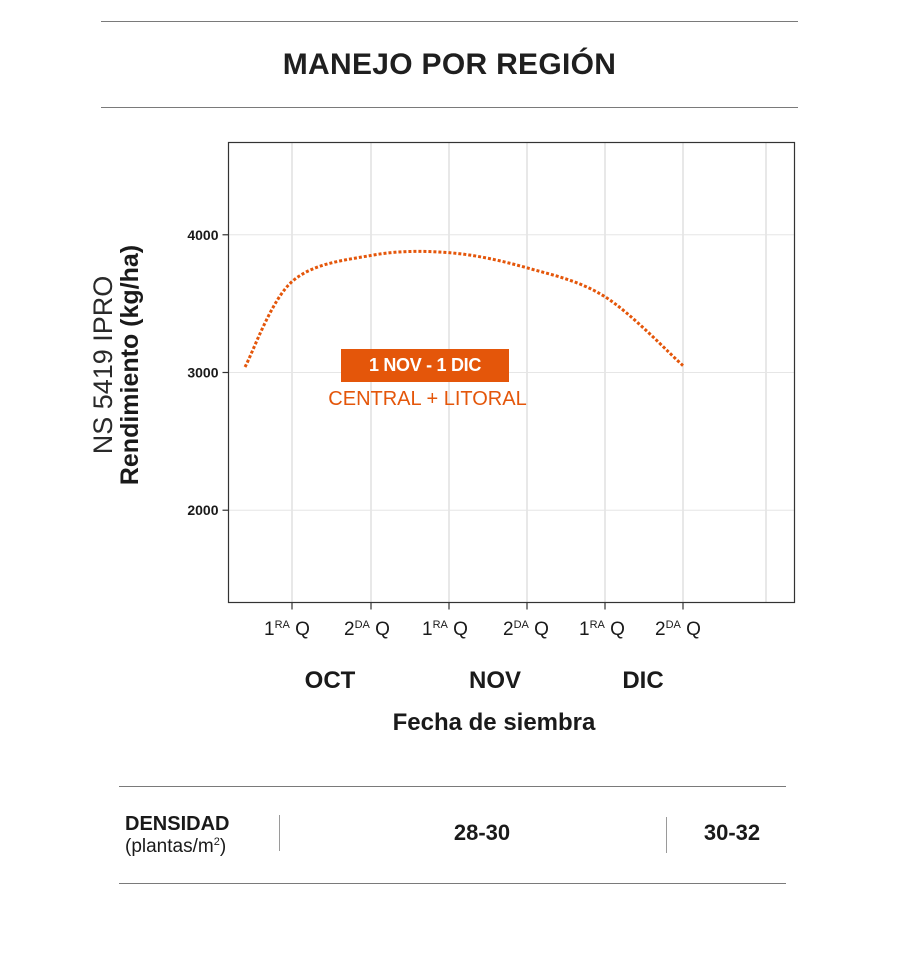  I want to click on month-label-oct: OCT, so click(330, 680).